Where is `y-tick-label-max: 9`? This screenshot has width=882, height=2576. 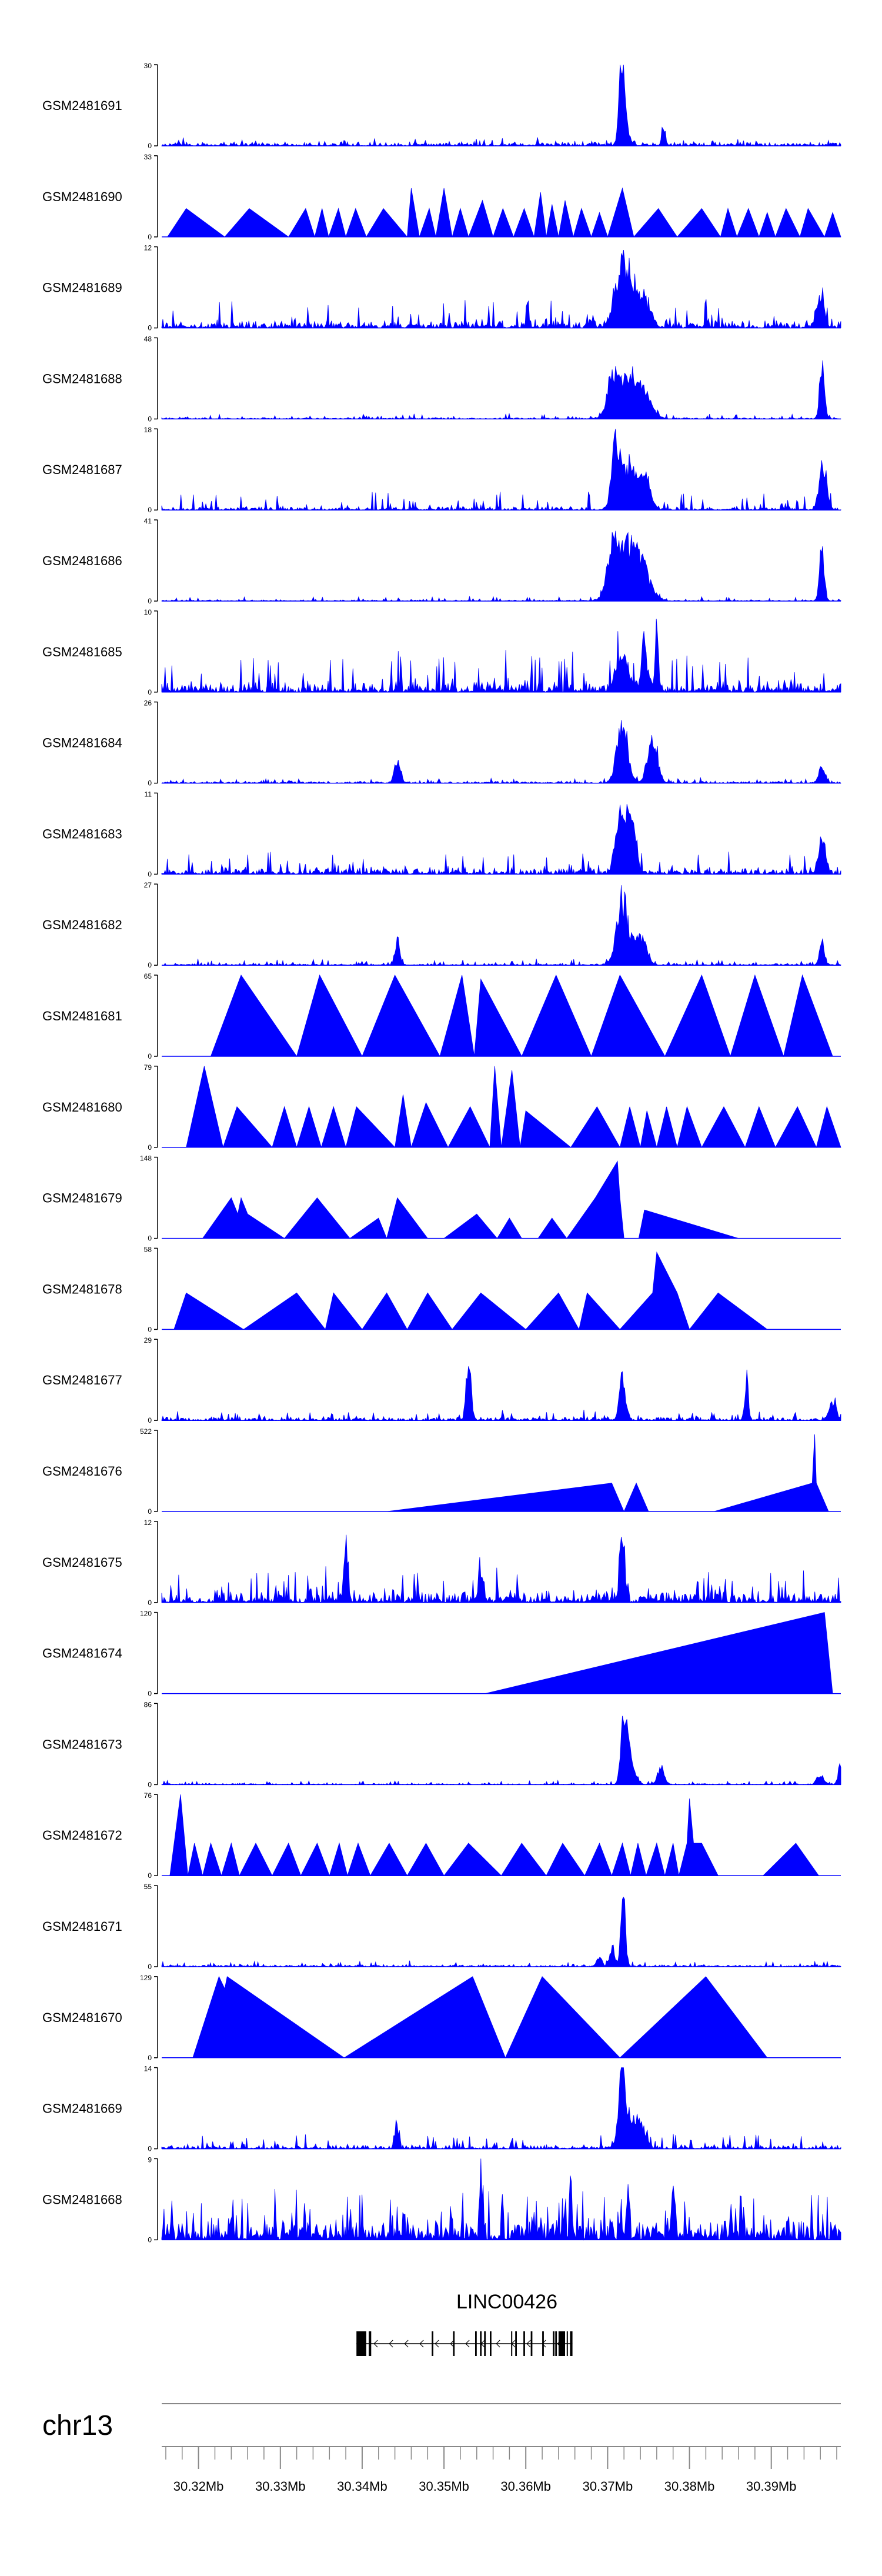
y-tick-label-max: 9 is located at coordinates (150, 2159).